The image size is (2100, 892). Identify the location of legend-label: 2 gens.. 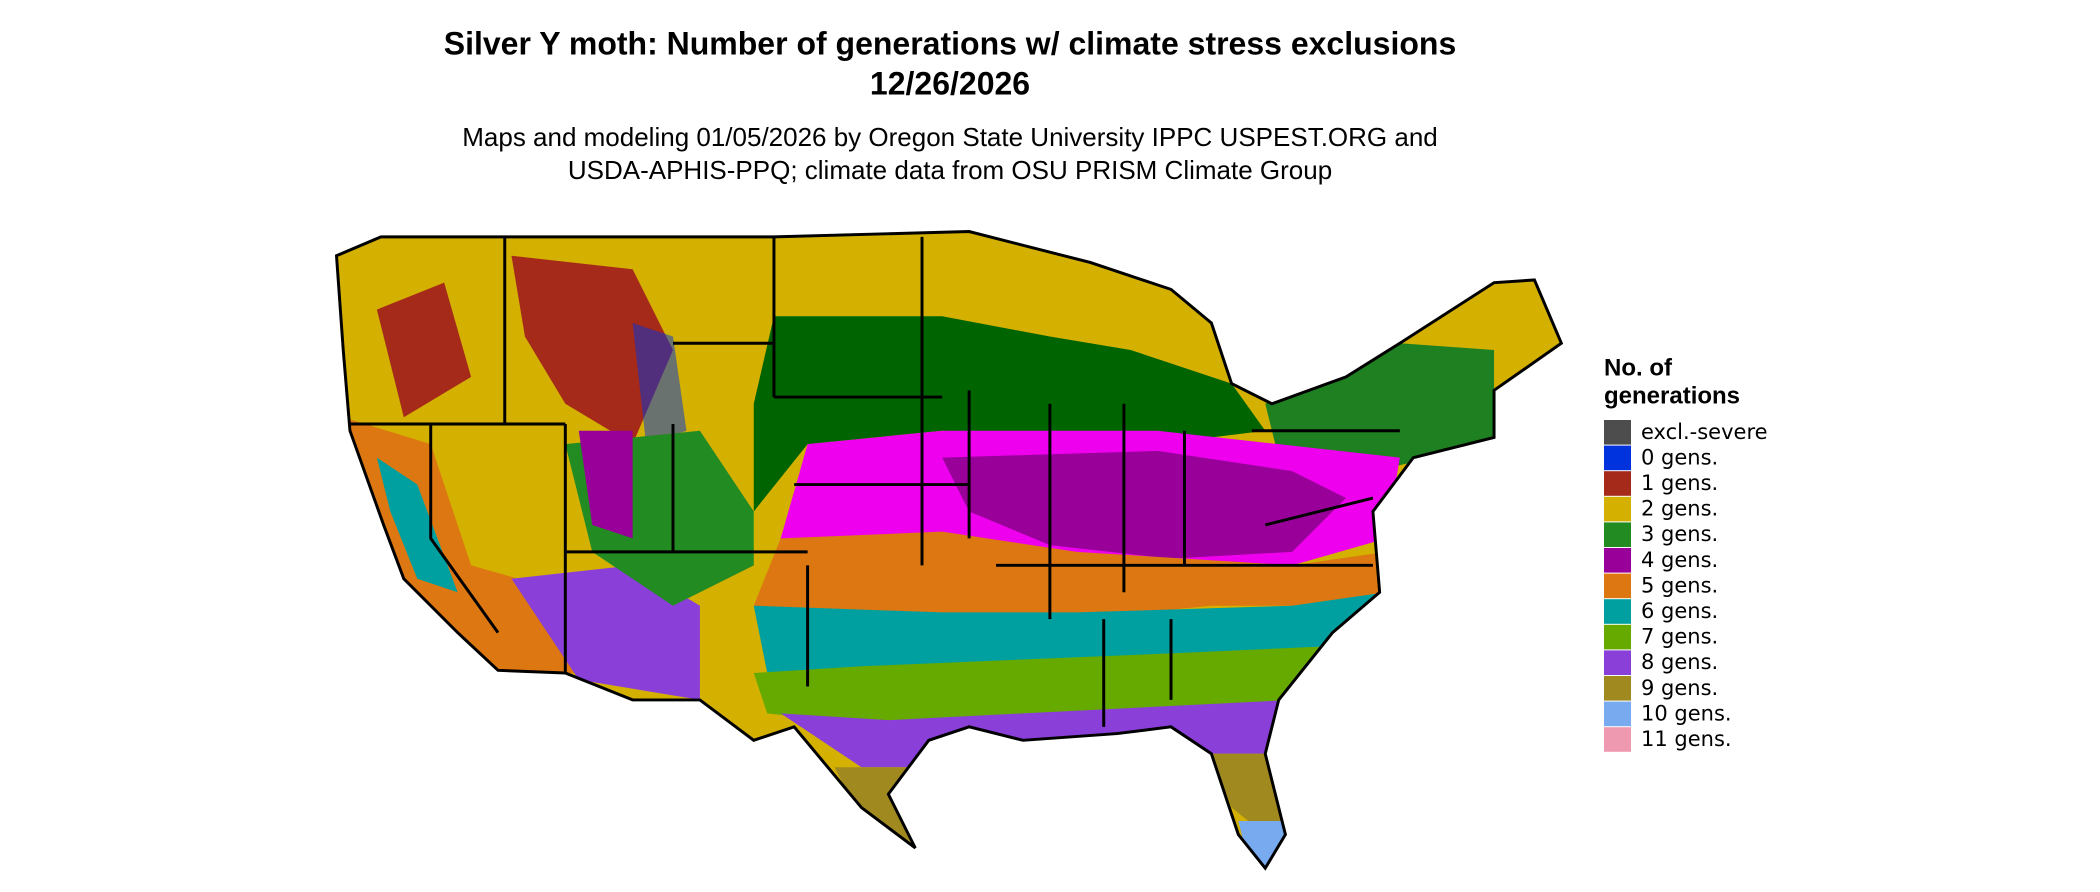
(1679, 509).